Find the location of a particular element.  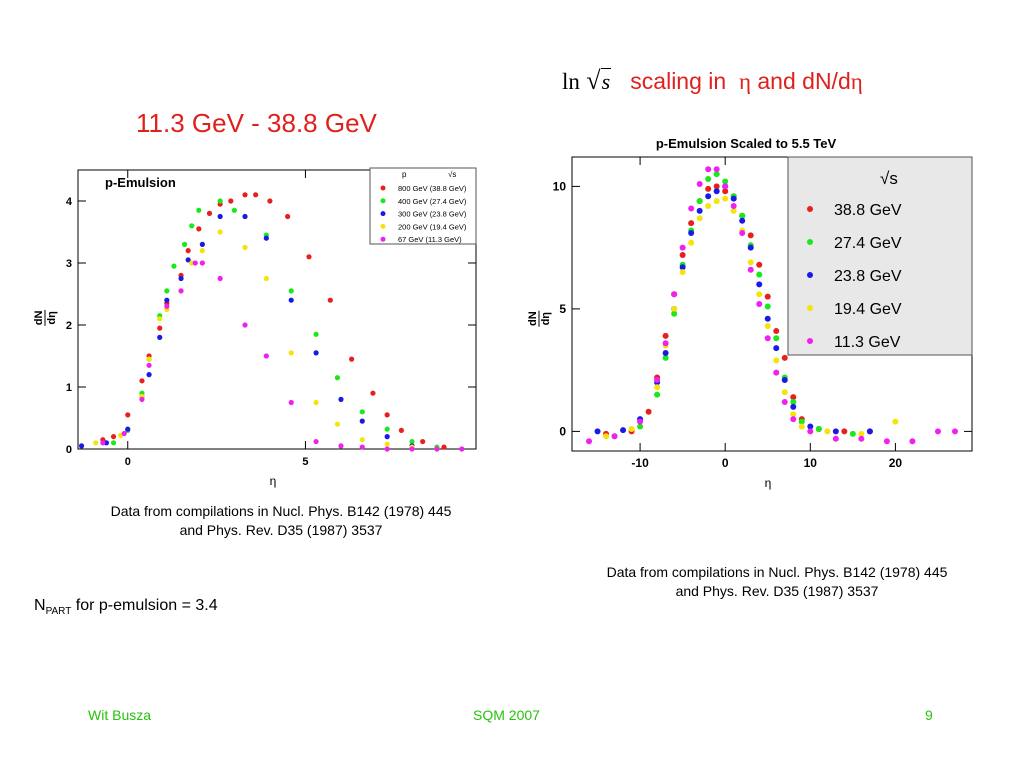

ln-symbol: ln is located at coordinates (571, 81).